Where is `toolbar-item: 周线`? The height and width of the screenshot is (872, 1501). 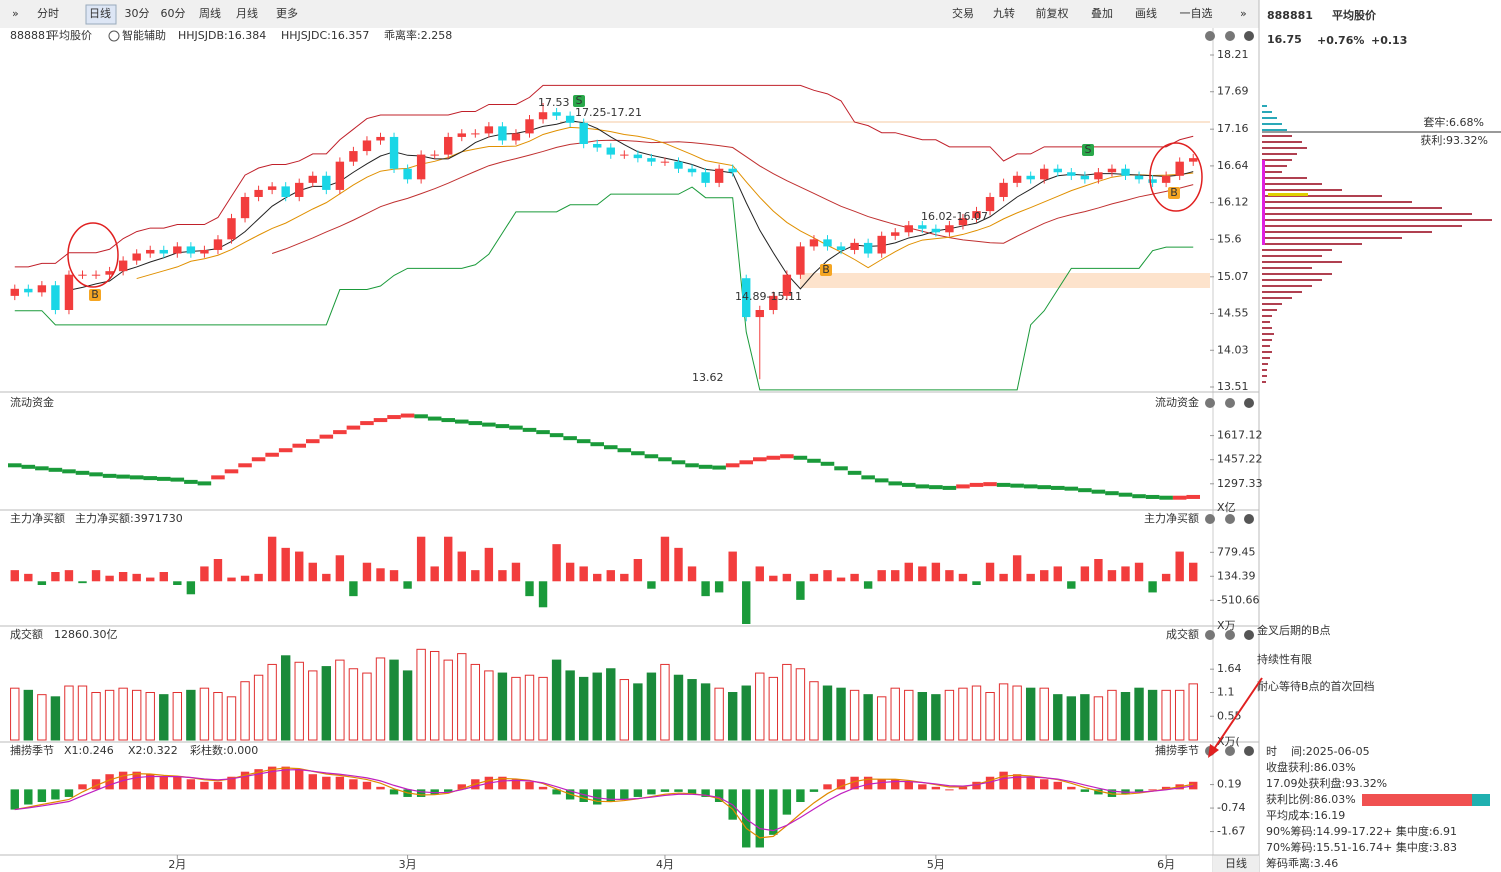
toolbar-item: 周线 is located at coordinates (210, 13).